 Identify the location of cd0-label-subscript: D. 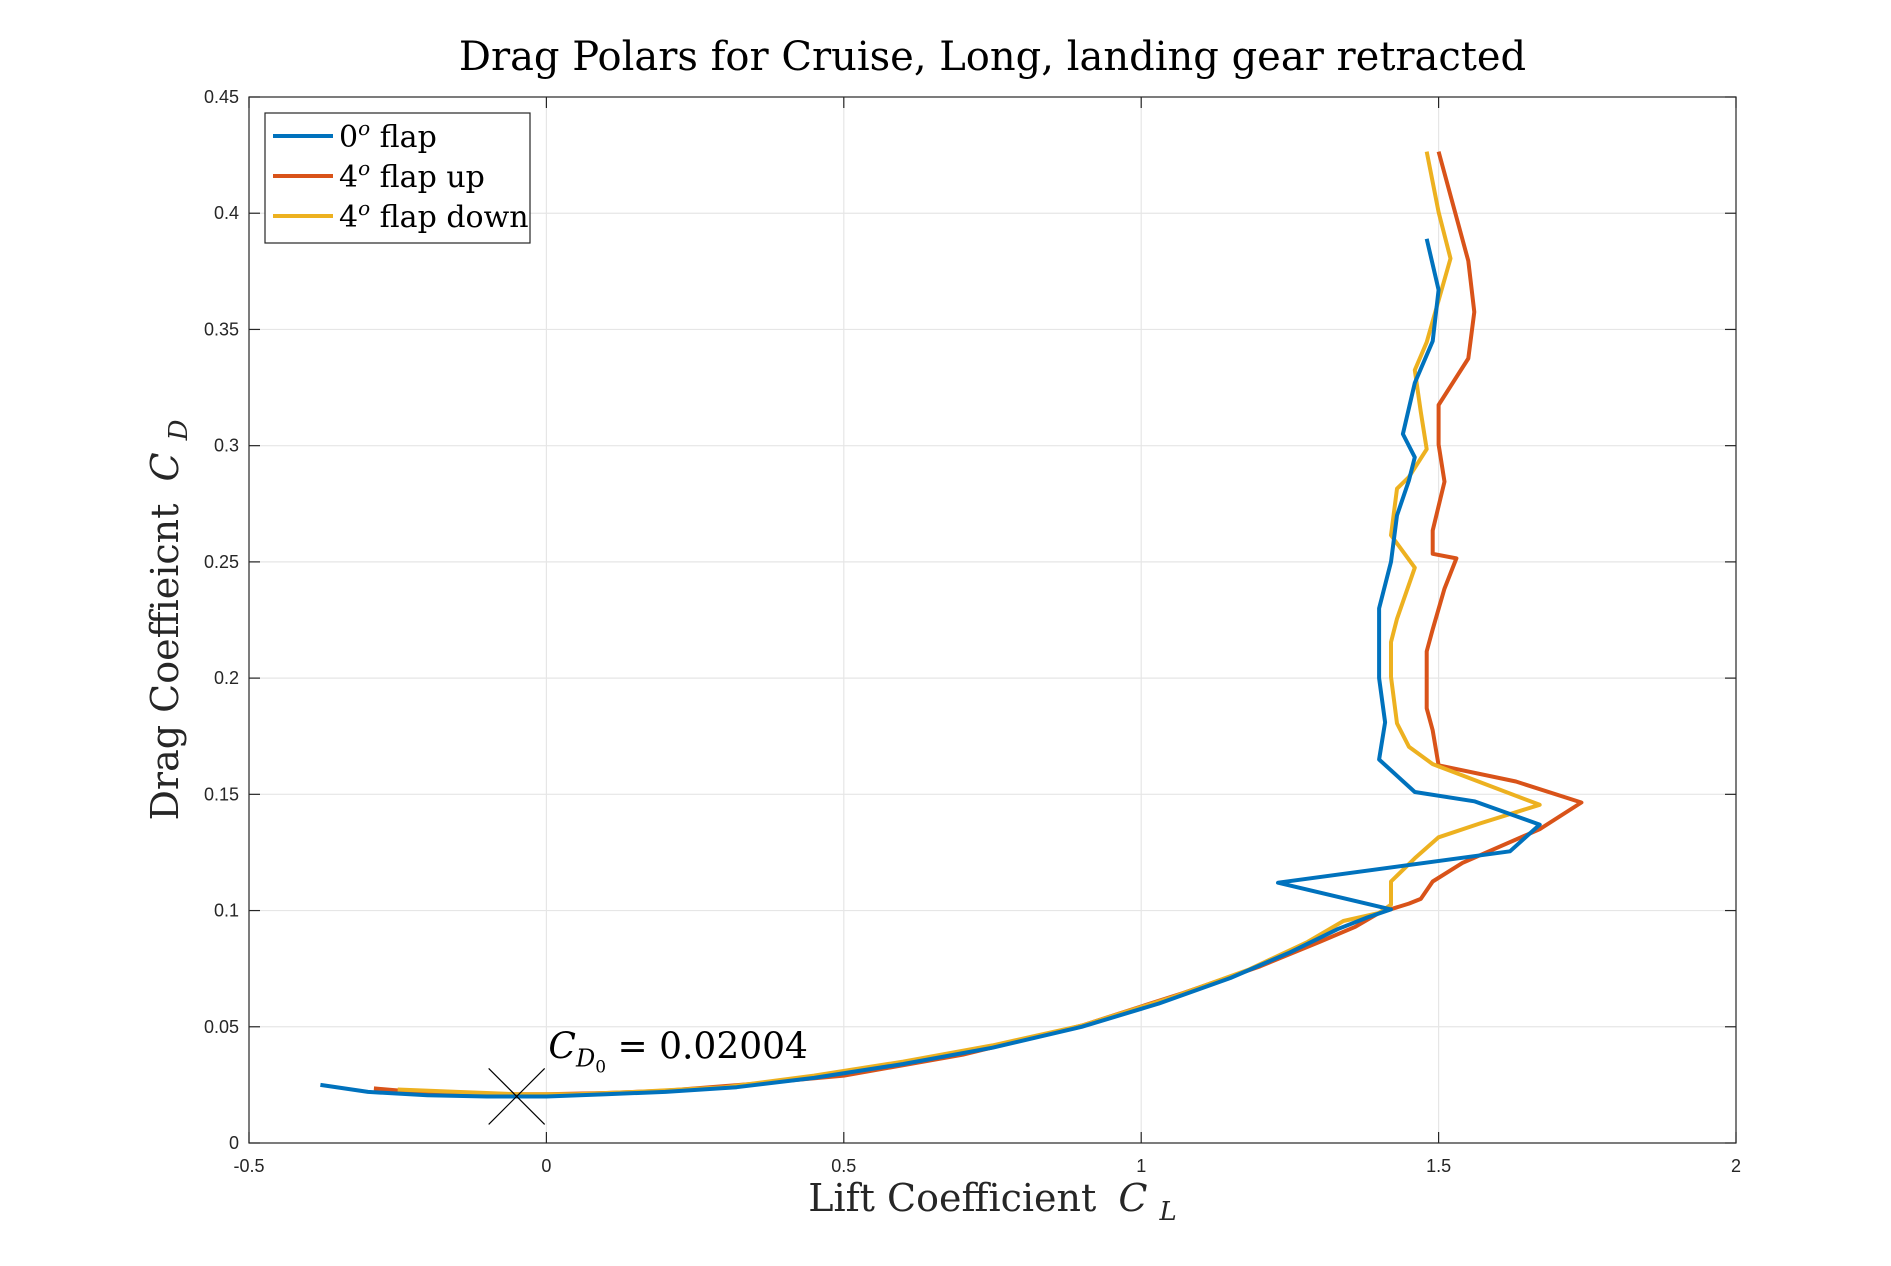
(585, 1059).